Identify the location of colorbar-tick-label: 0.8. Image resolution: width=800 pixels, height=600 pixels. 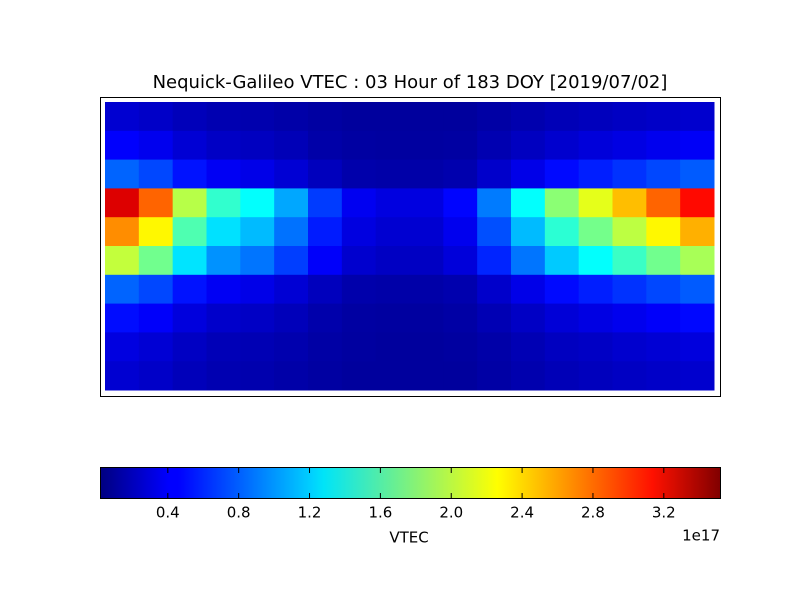
(239, 513).